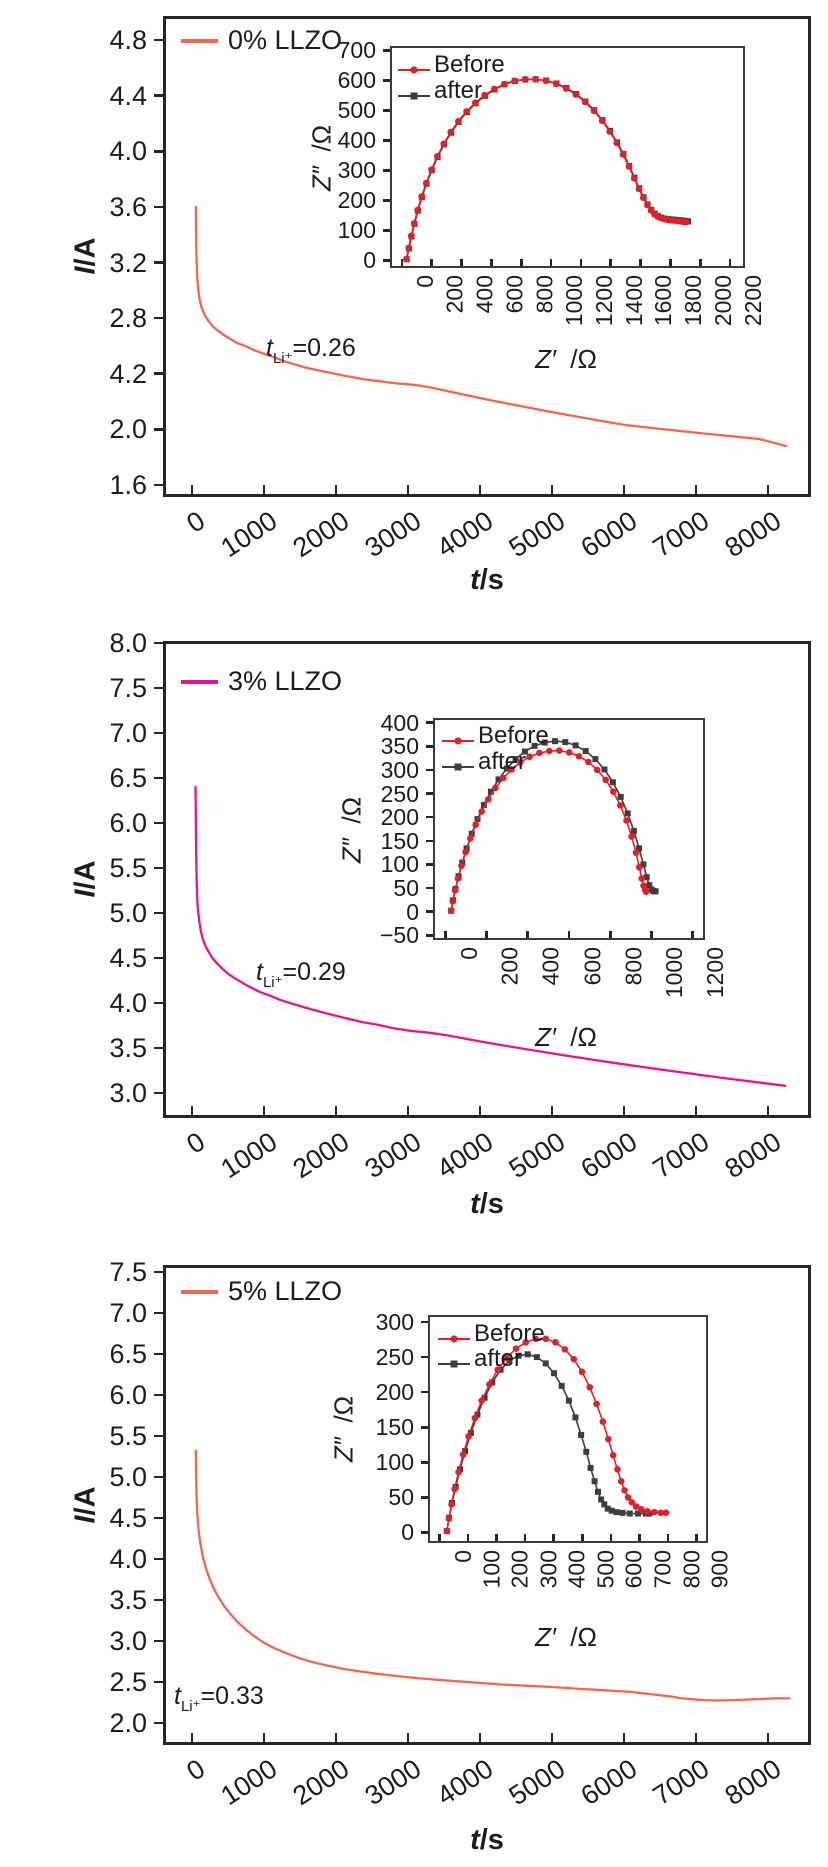  What do you see at coordinates (406, 888) in the screenshot?
I see `y-tick-label: 50` at bounding box center [406, 888].